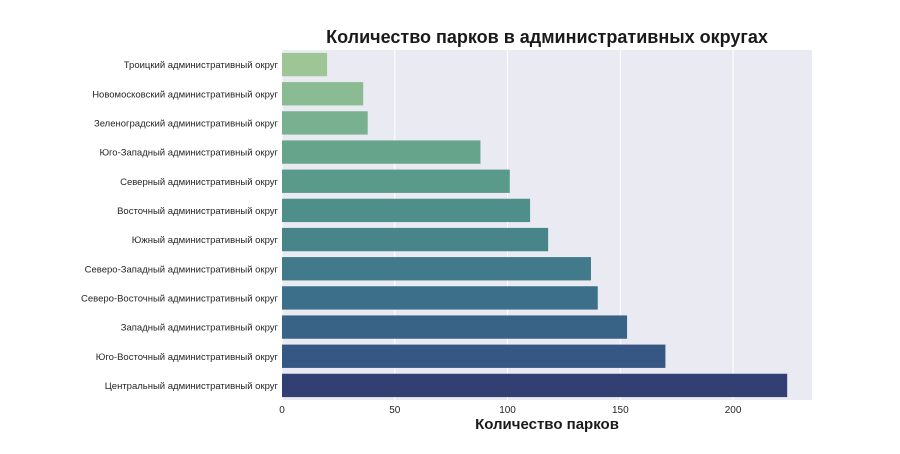  Describe the element at coordinates (733, 410) in the screenshot. I see `x-tick-label: 200` at that location.